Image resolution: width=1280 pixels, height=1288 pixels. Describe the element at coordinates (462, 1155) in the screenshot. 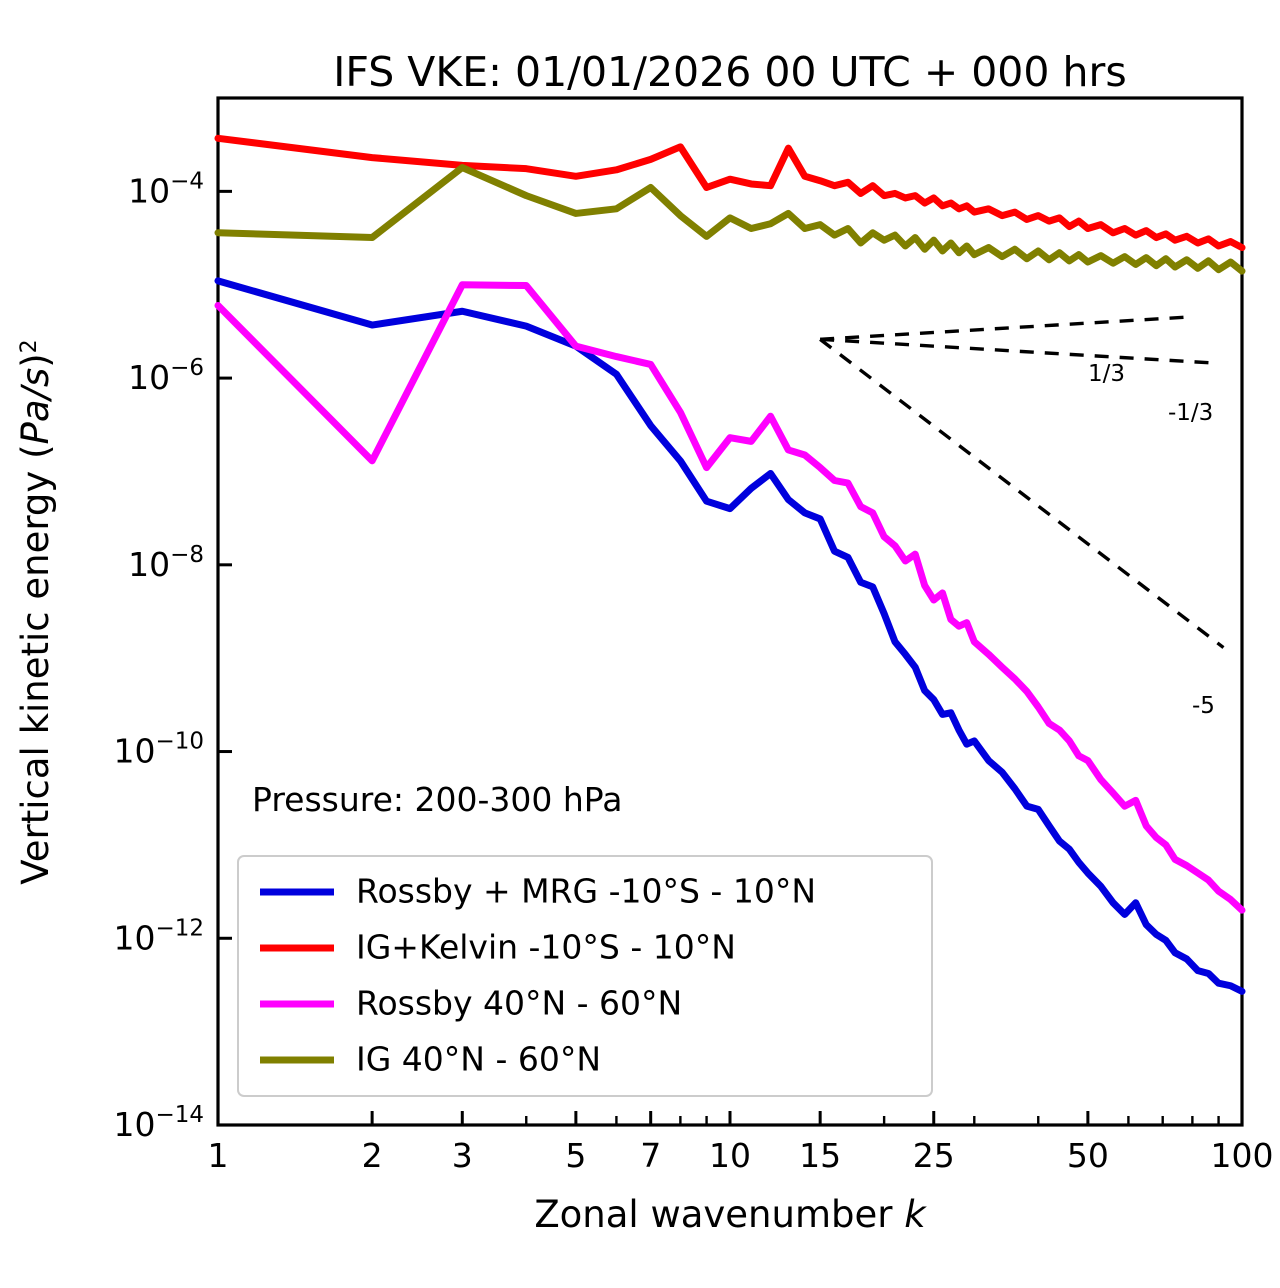

I see `x-tick-label: 3` at that location.